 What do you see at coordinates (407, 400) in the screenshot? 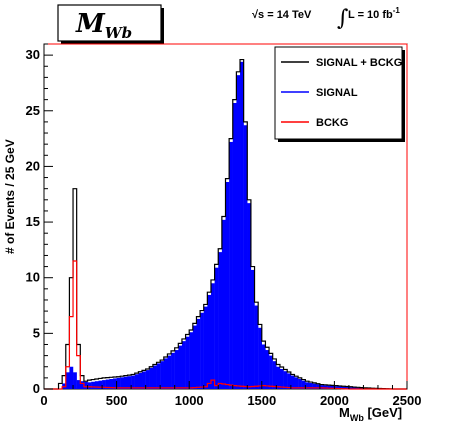
I see `x-tick-label: 2500` at bounding box center [407, 400].